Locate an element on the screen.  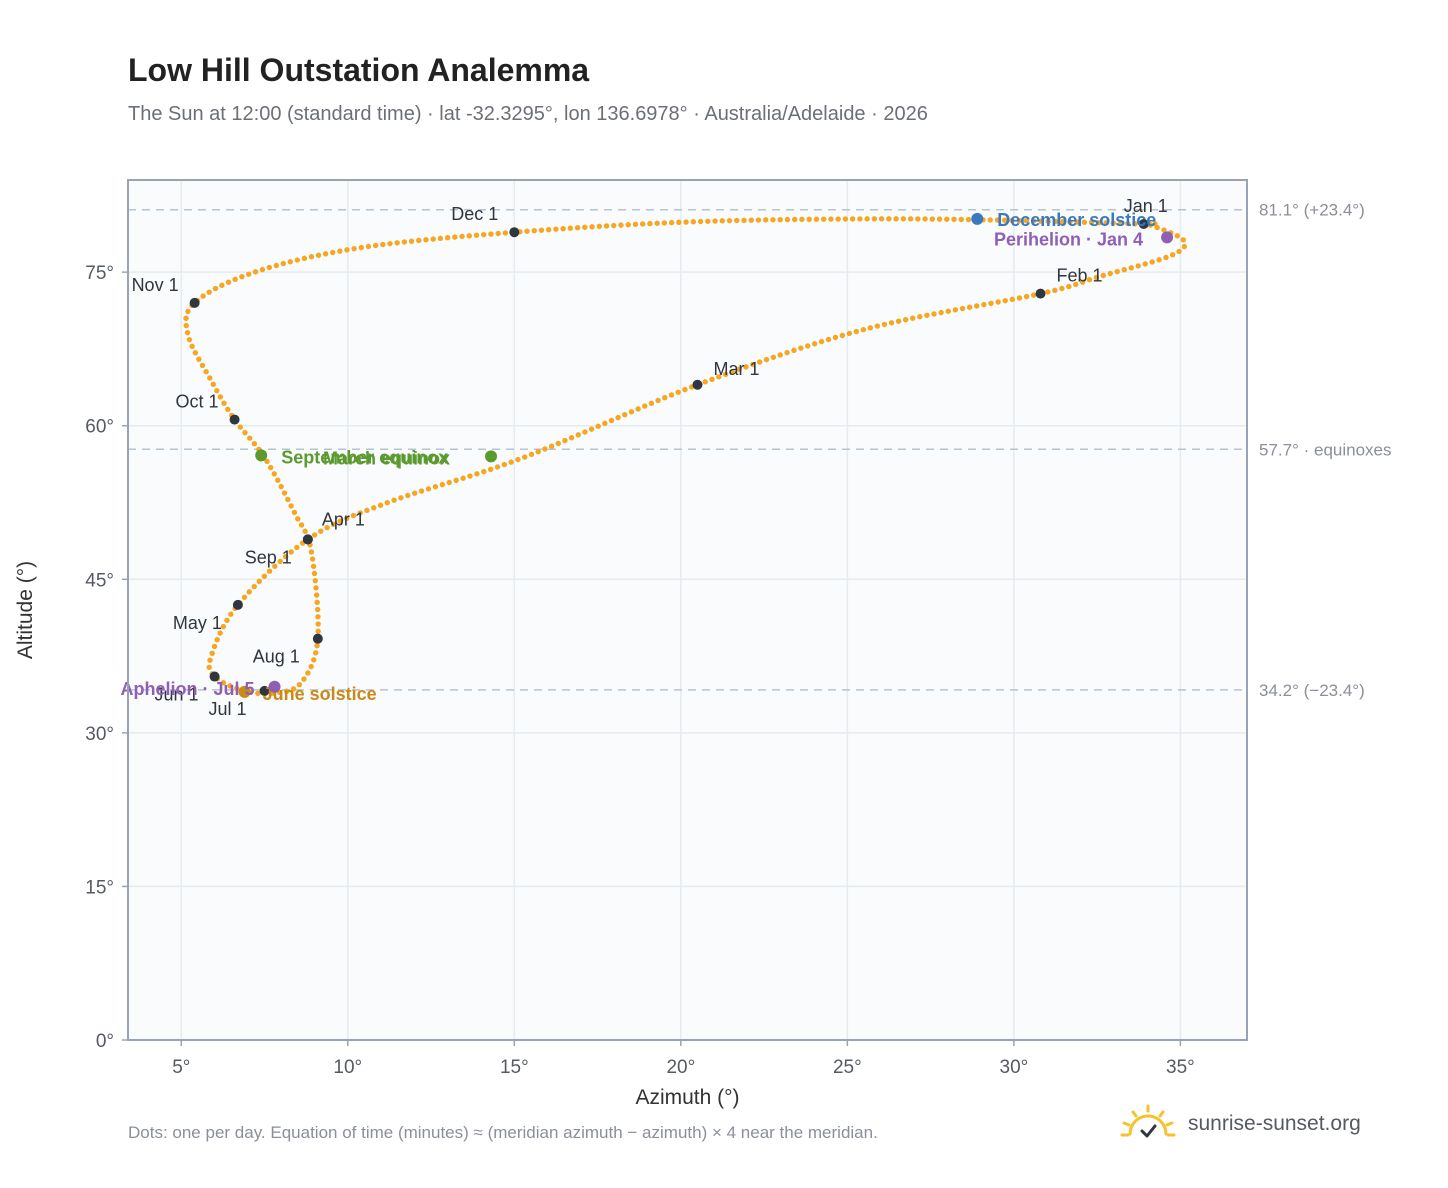
event-label: September equinox is located at coordinates (364, 457).